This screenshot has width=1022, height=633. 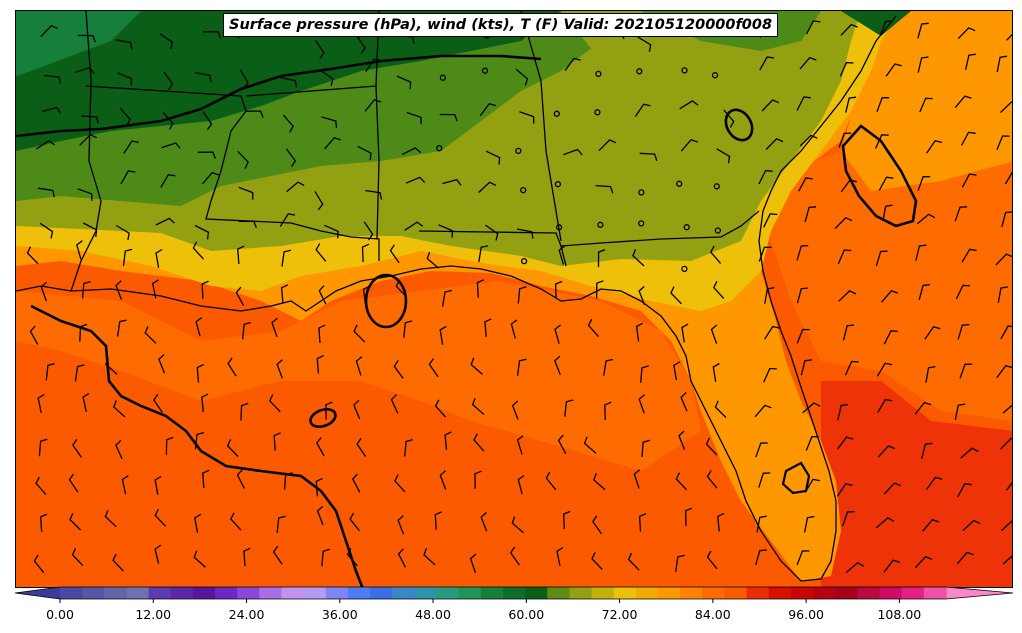 I want to click on ocean-hot-region, so click(x=916, y=484).